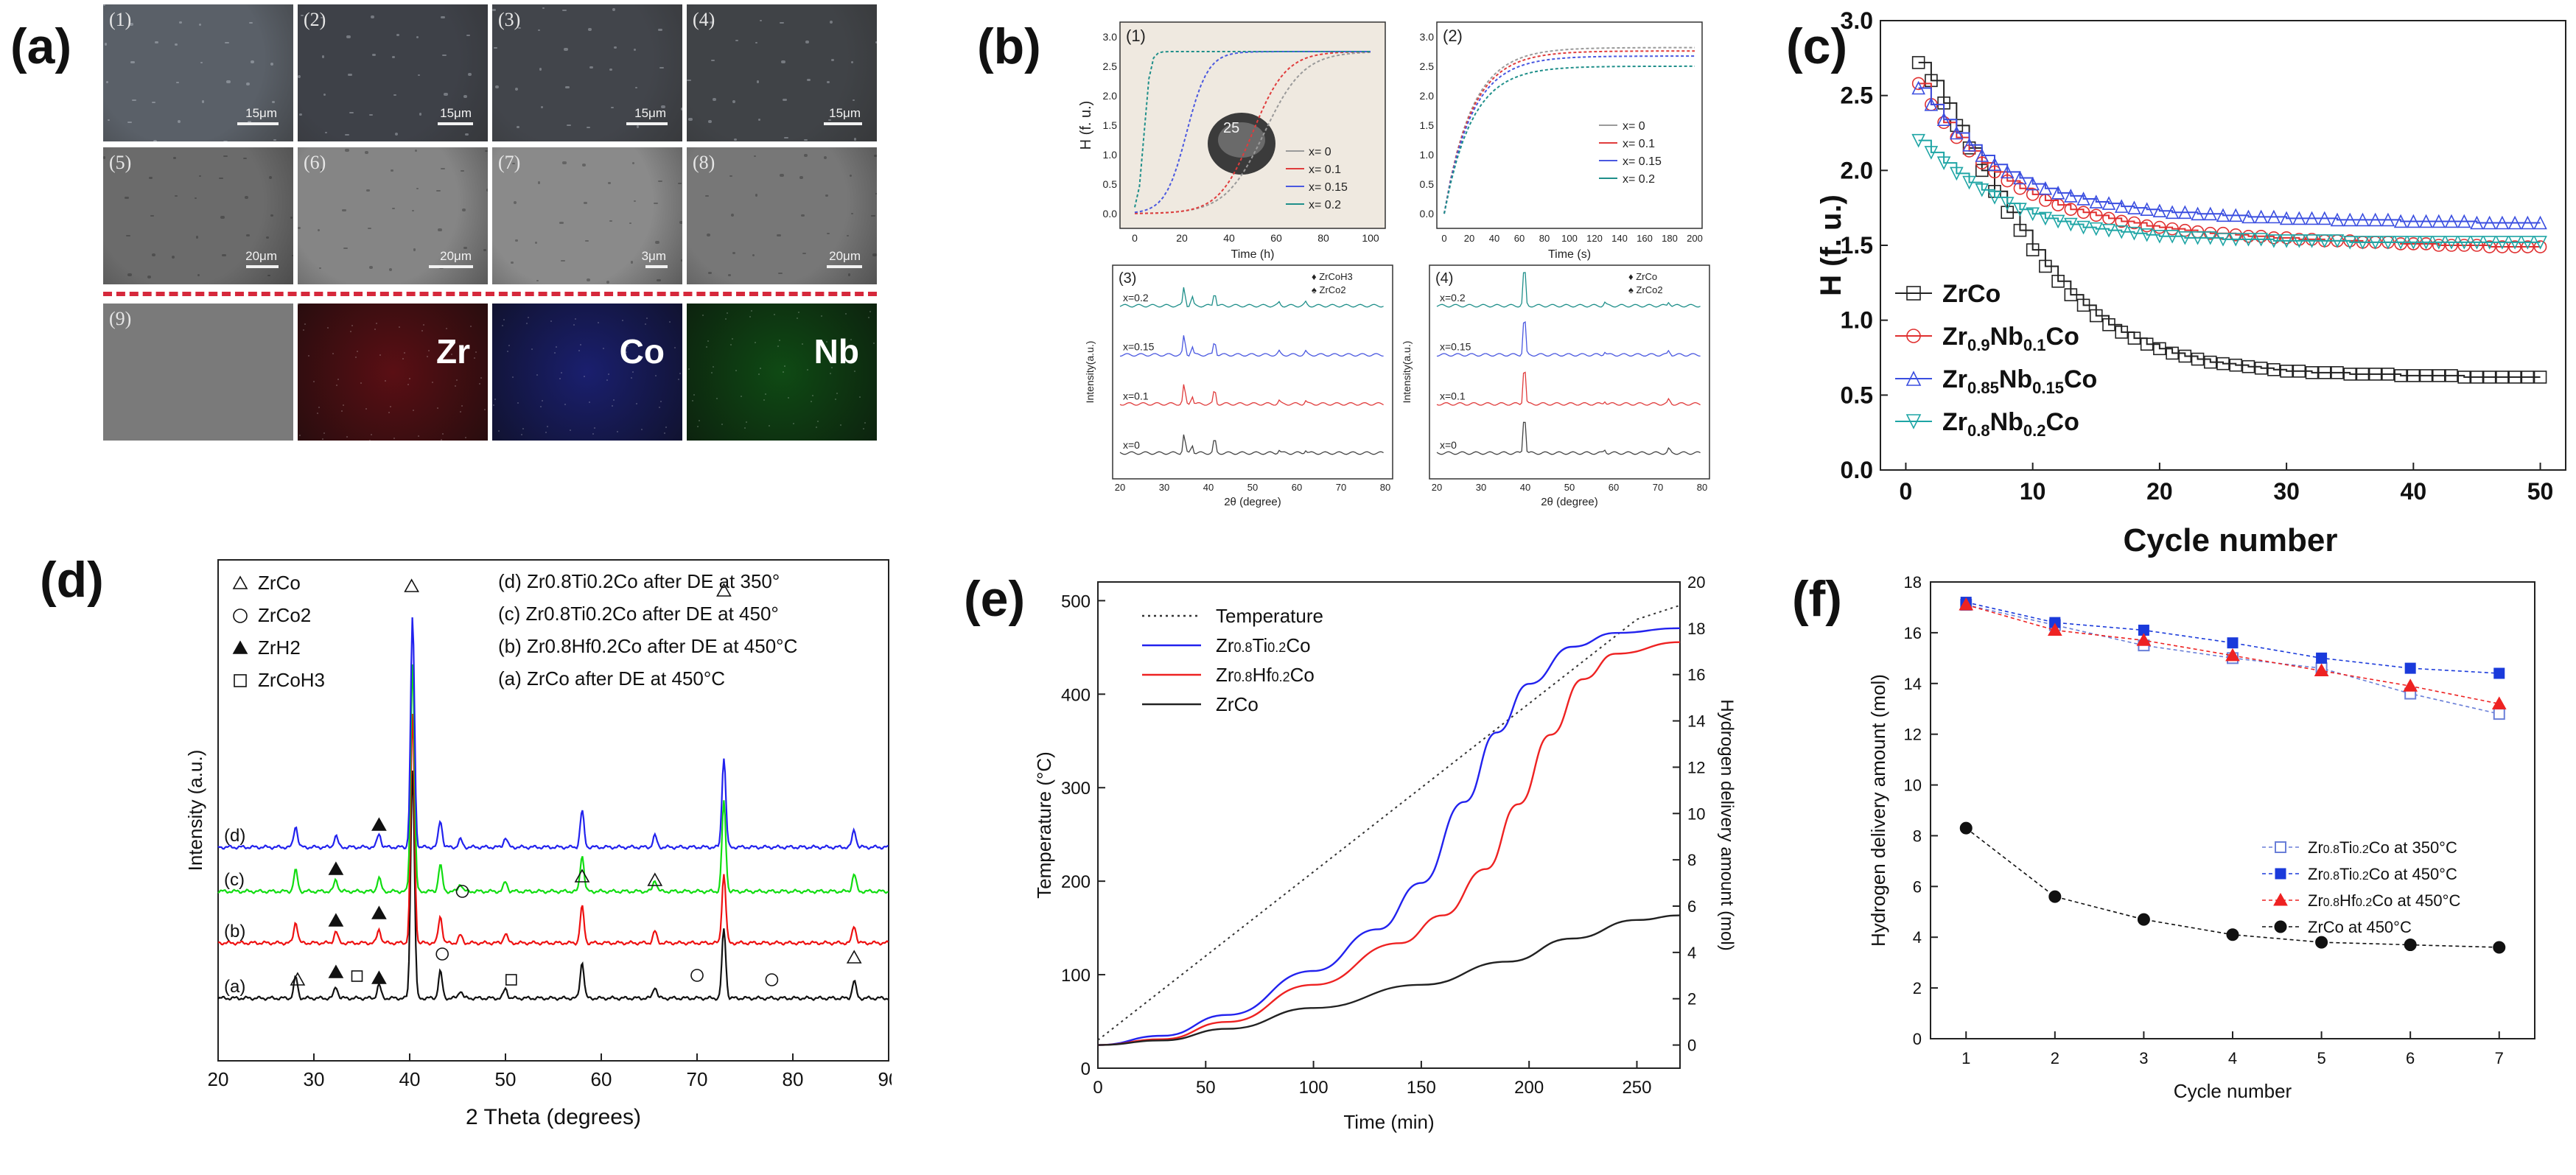  Describe the element at coordinates (393, 215) in the screenshot. I see `micrograph-tile-6: (6) 20μm` at that location.